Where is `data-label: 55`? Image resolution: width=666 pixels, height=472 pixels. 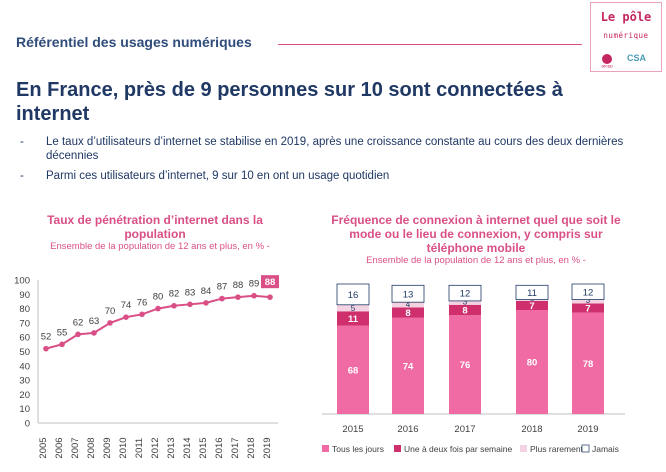
data-label: 55 is located at coordinates (62, 332).